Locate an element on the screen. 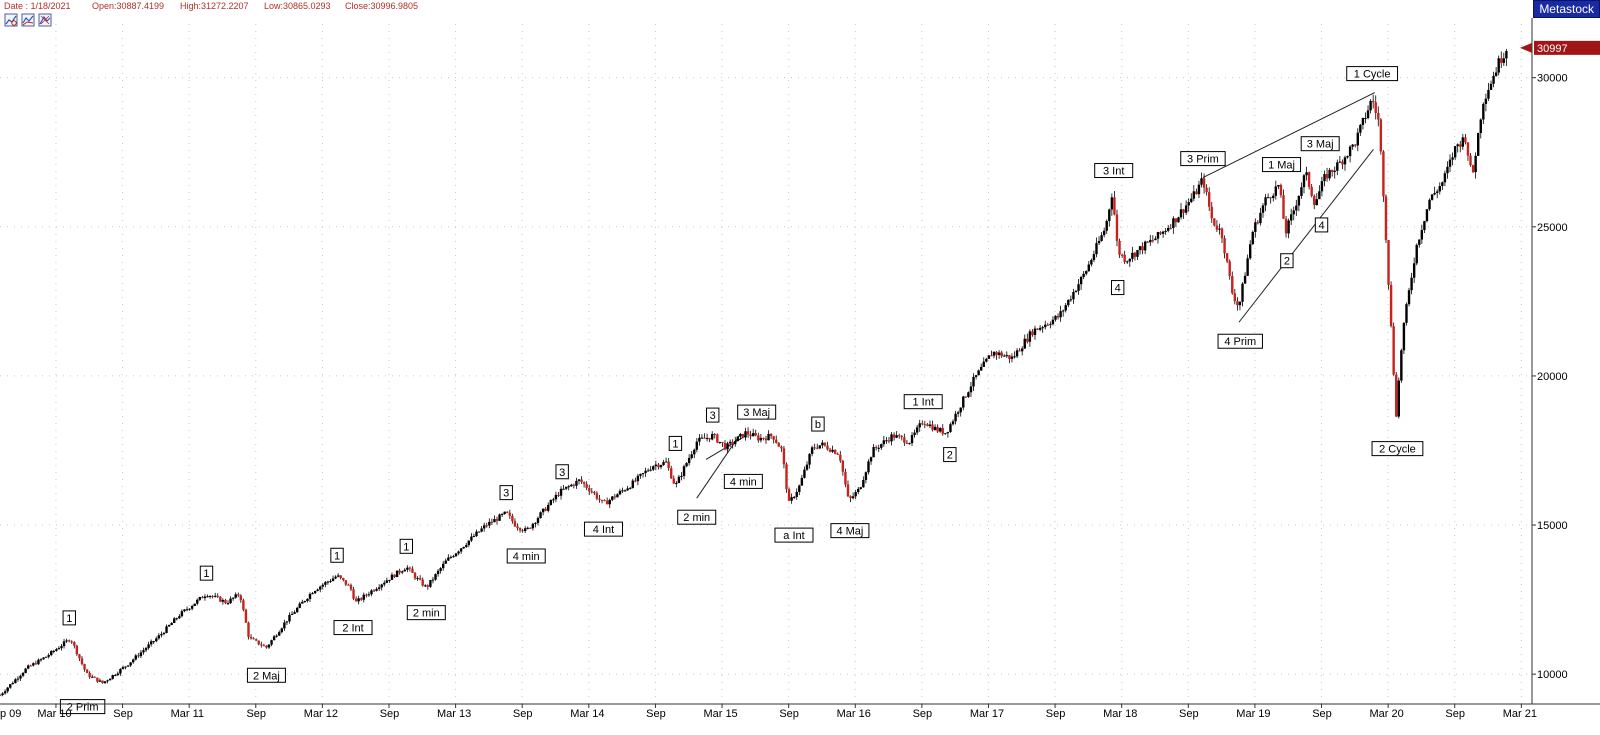 The width and height of the screenshot is (1600, 735). wave-label: 2 min is located at coordinates (696, 518).